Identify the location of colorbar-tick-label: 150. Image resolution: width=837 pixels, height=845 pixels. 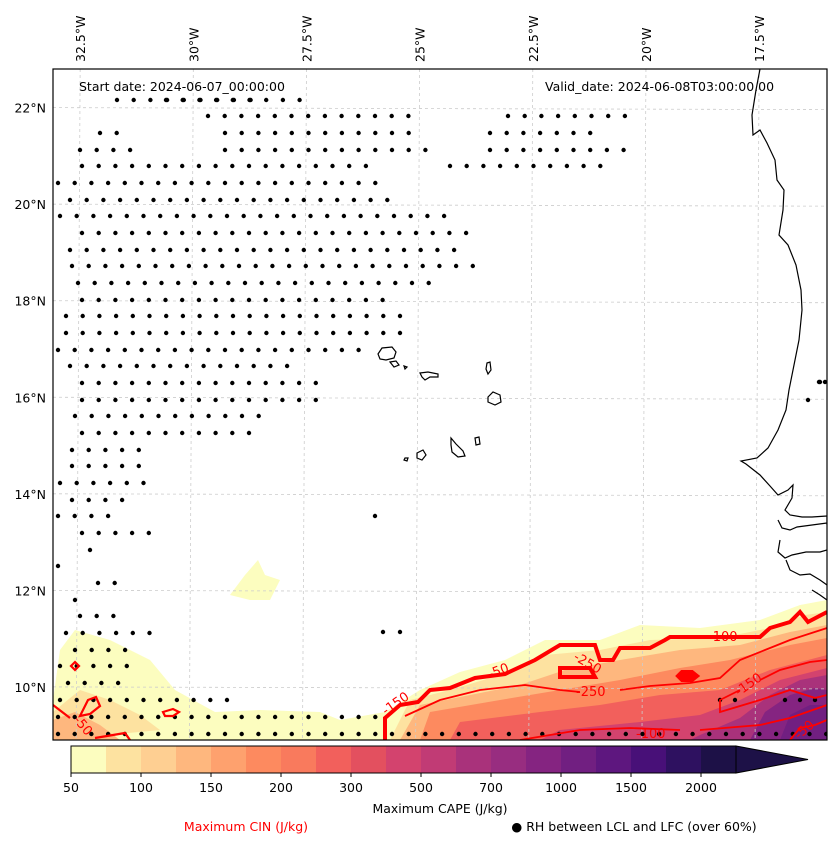
(211, 787).